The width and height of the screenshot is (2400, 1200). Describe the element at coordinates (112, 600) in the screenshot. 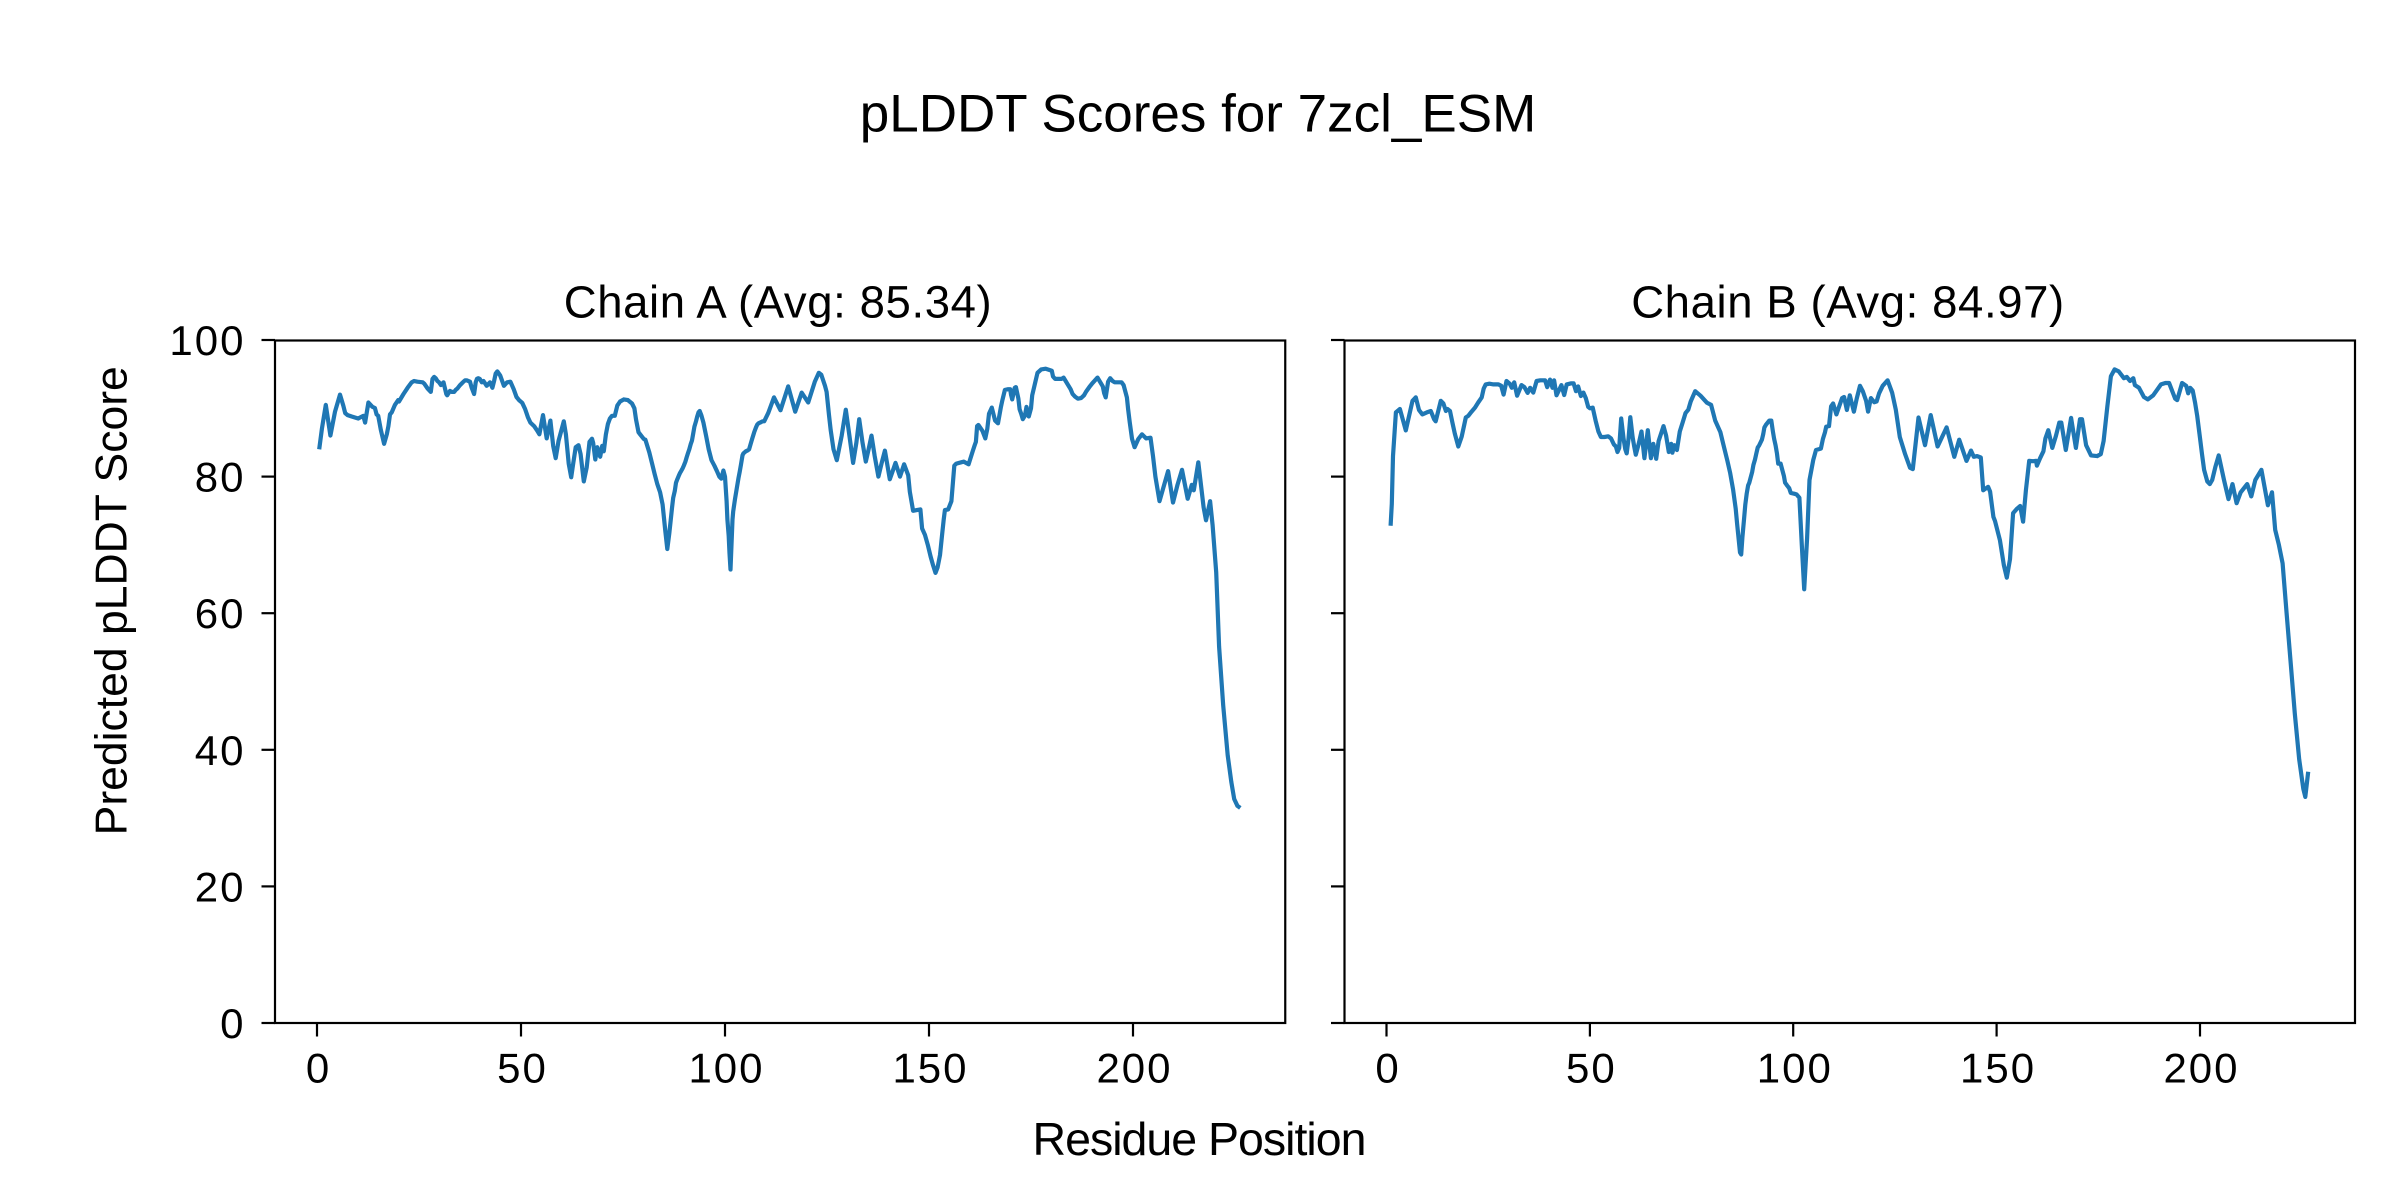

I see `svg-text: Predicted pLDDT Score` at that location.